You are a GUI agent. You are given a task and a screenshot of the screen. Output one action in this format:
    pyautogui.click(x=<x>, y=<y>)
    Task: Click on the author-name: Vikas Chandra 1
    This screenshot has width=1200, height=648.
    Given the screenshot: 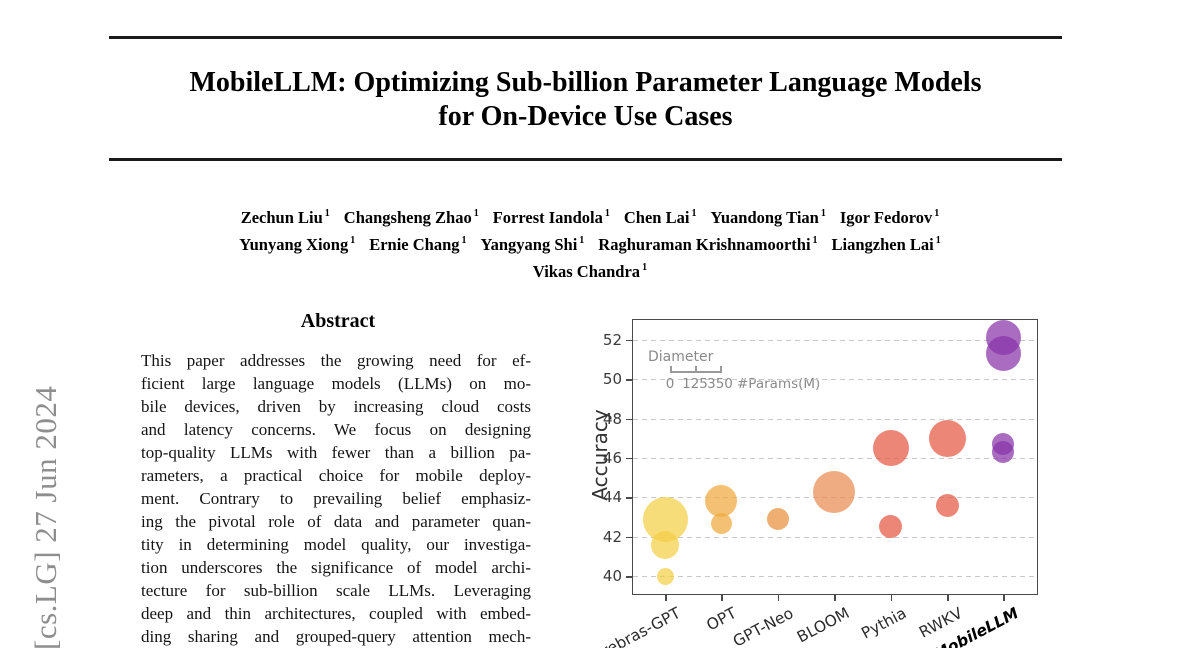 What is the action you would take?
    pyautogui.click(x=590, y=271)
    